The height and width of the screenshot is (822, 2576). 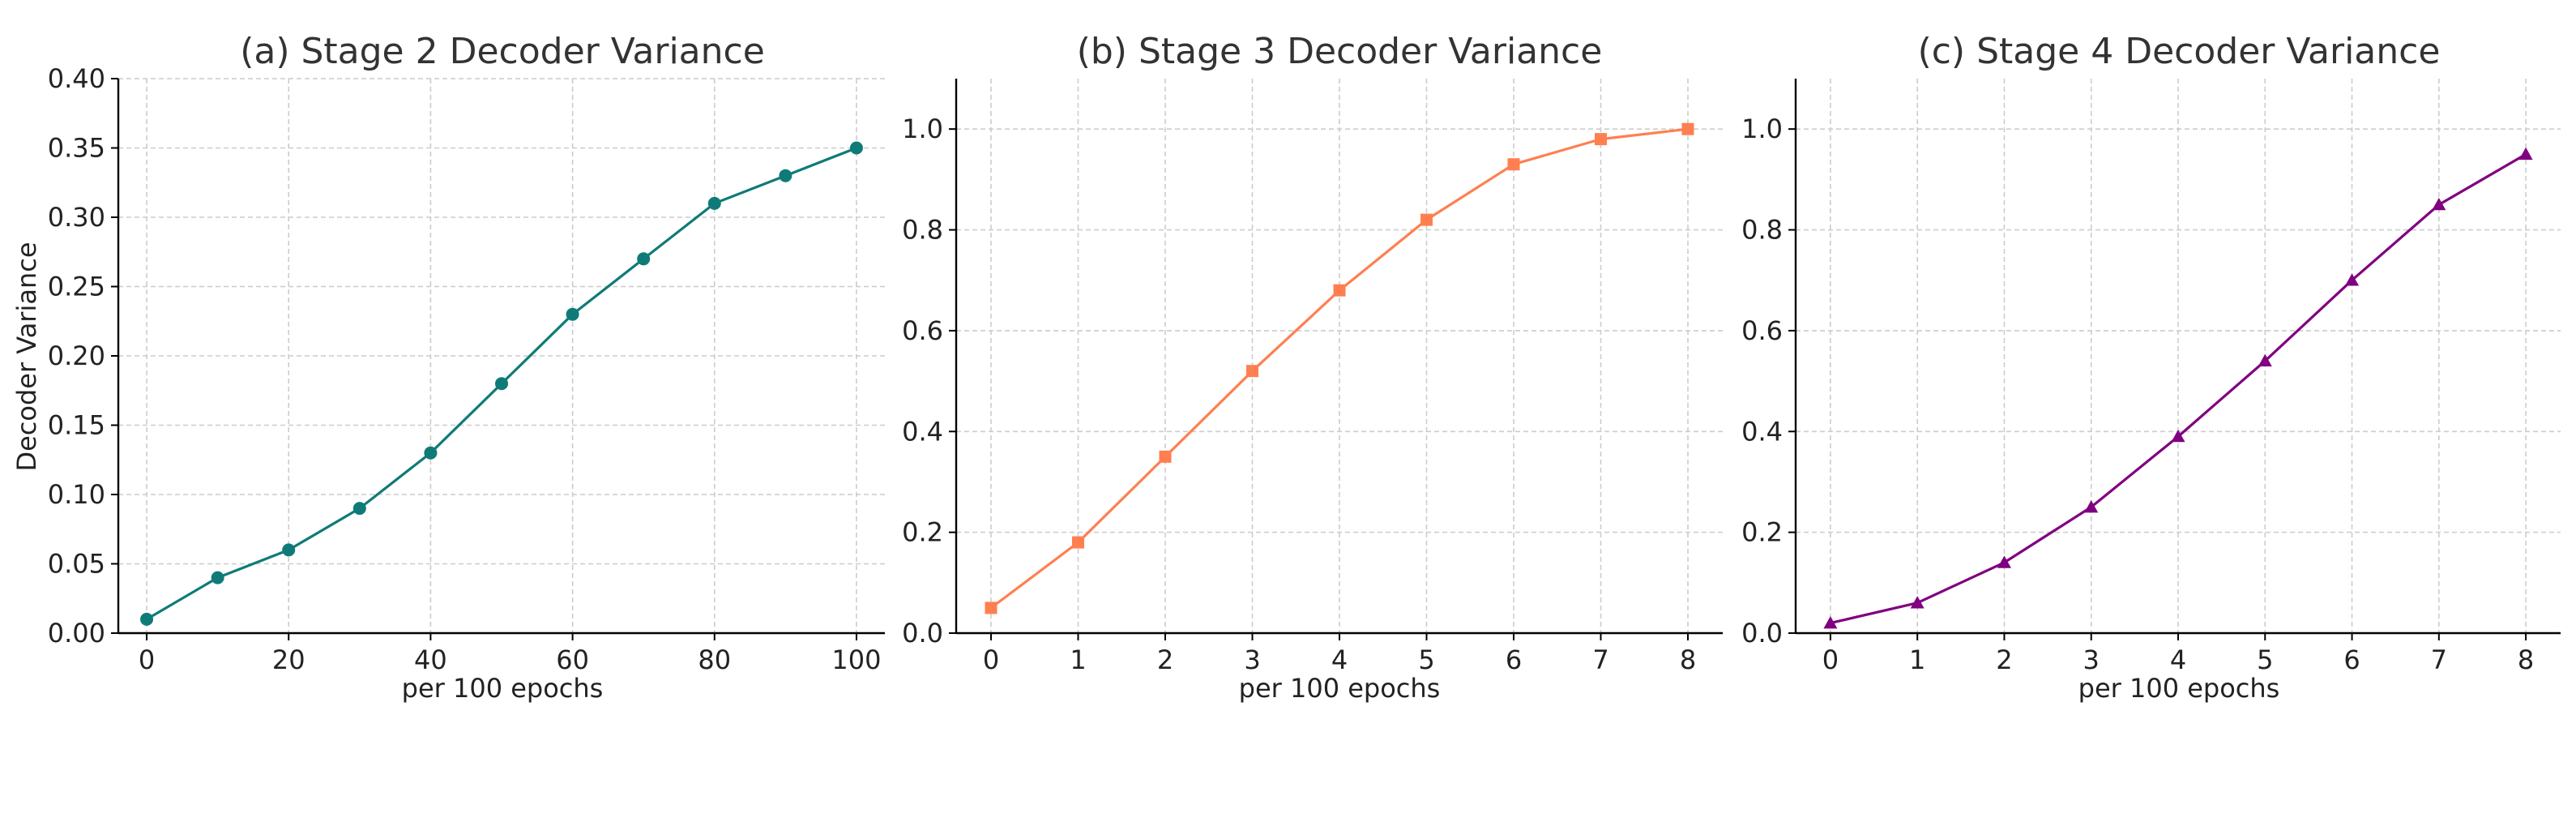 I want to click on y-tick-label: 0.00, so click(x=76, y=633).